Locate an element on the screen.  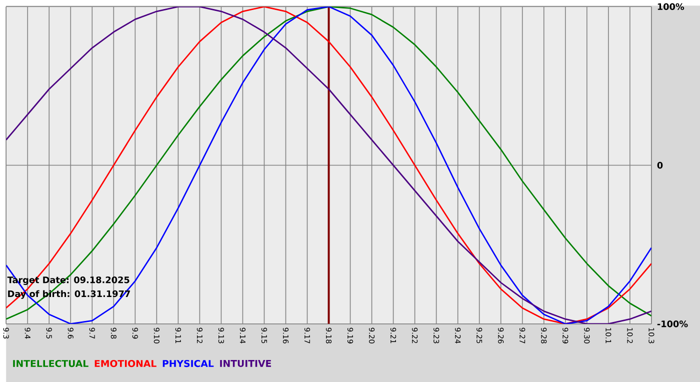
text: EMOTIONAL is located at coordinates (125, 363).